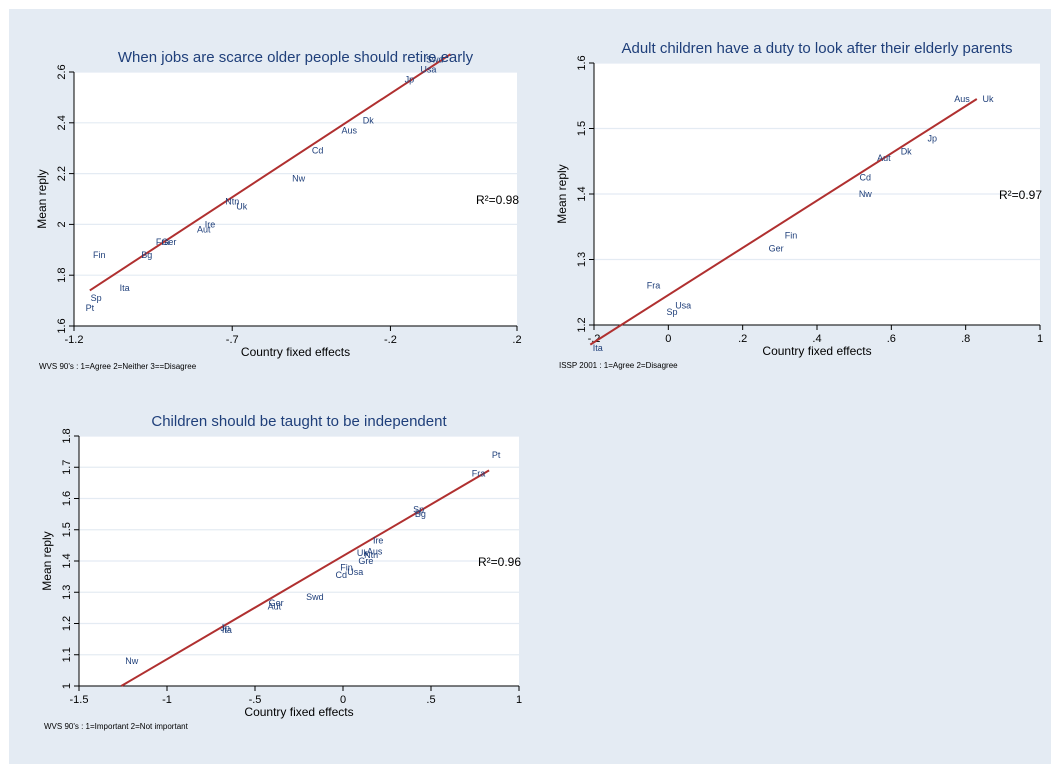  I want to click on source-note: ISSP 2001 : 1=Agree 2=Disagree, so click(618, 365).